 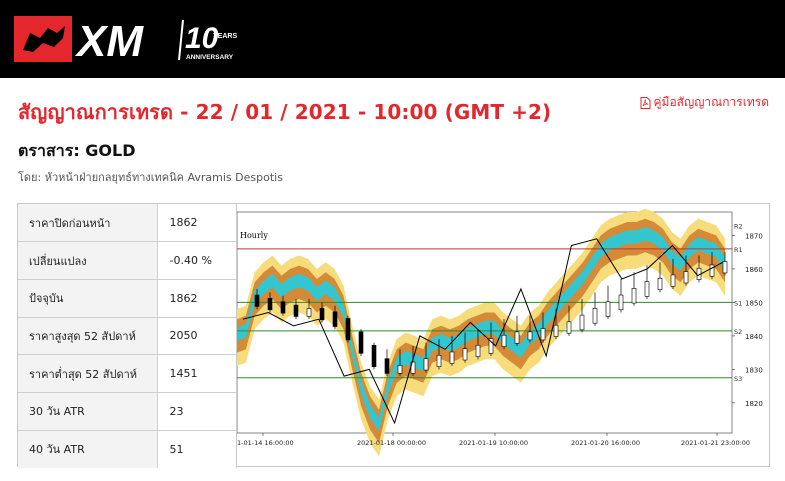 I want to click on level-label: S3, so click(x=738, y=379).